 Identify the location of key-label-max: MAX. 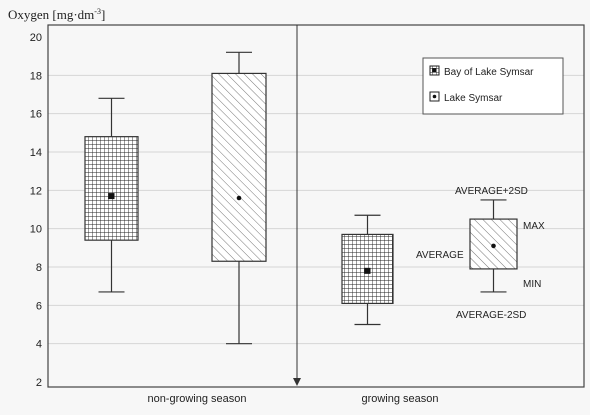
(534, 226).